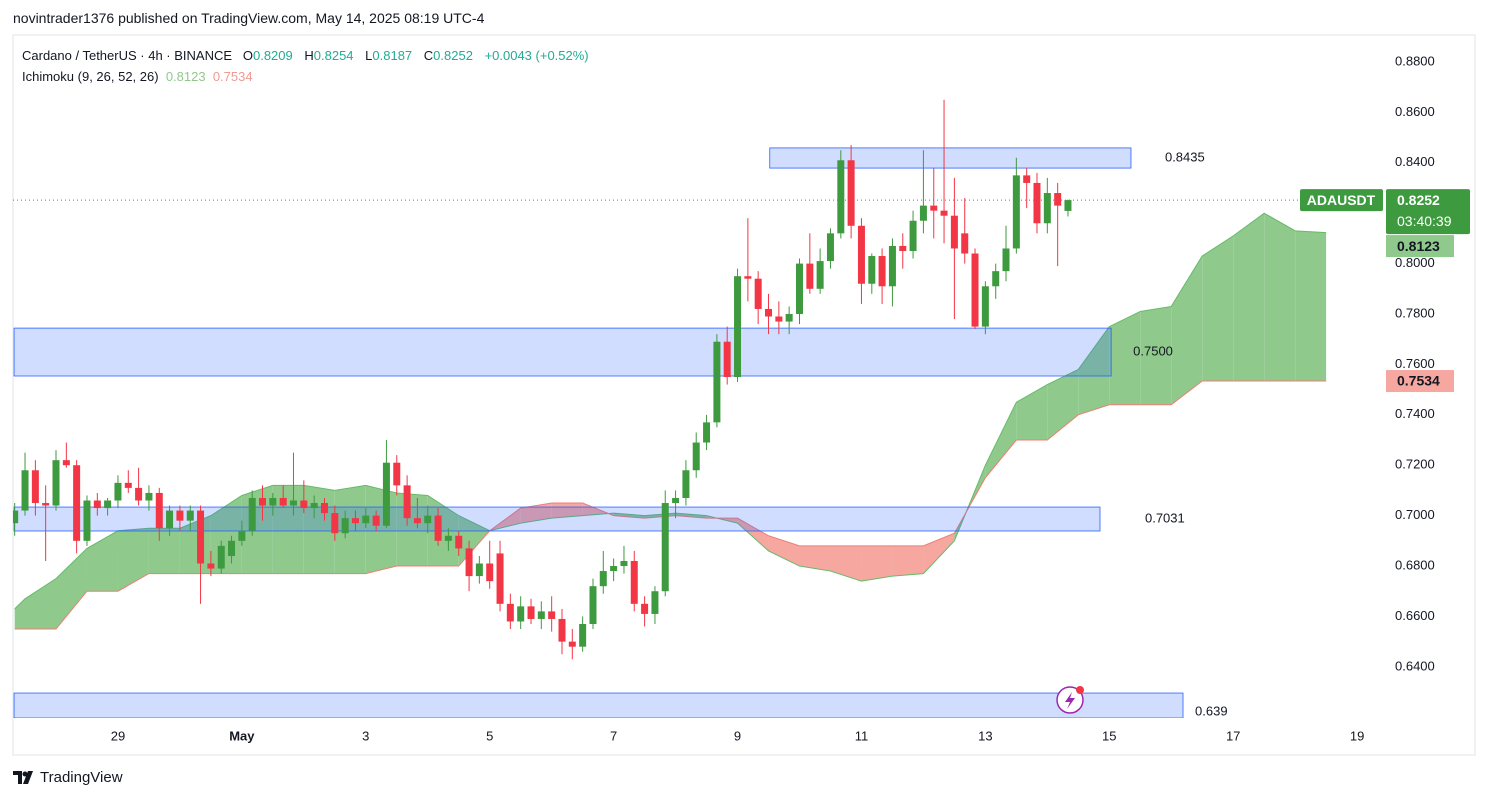 The height and width of the screenshot is (800, 1488). What do you see at coordinates (1233, 735) in the screenshot?
I see `x-tick-label: 17` at bounding box center [1233, 735].